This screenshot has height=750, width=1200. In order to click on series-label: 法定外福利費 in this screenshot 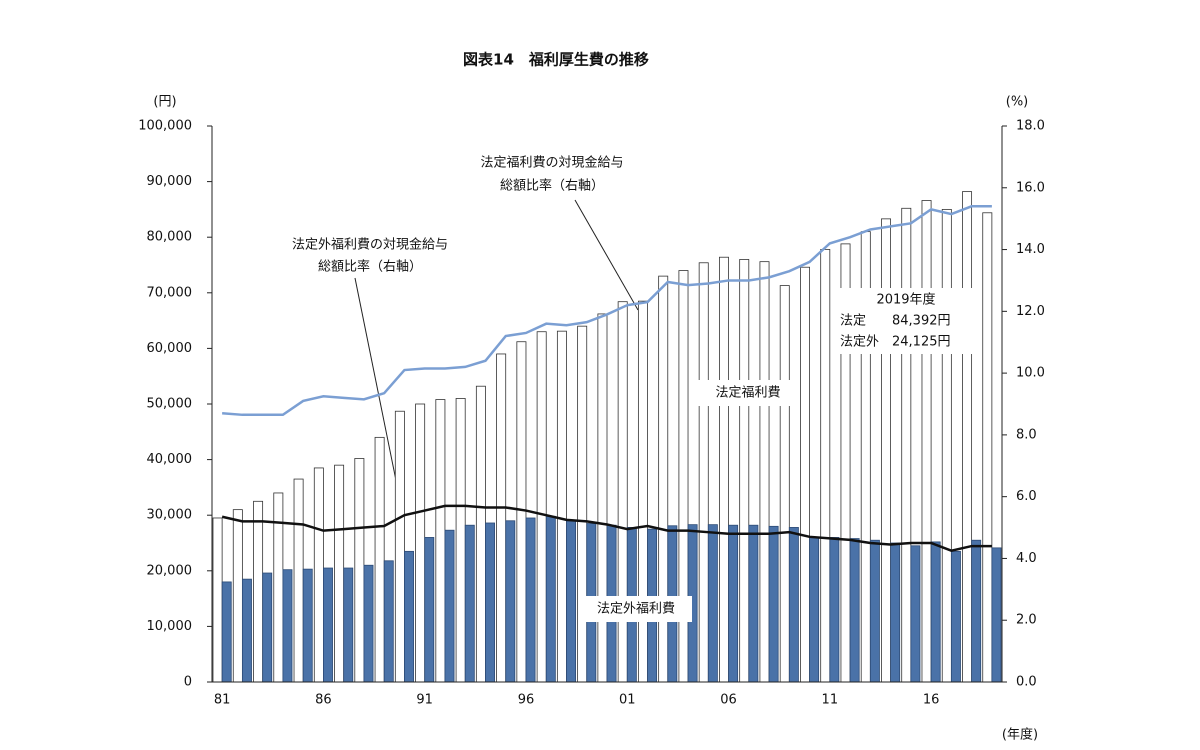, I will do `click(636, 609)`.